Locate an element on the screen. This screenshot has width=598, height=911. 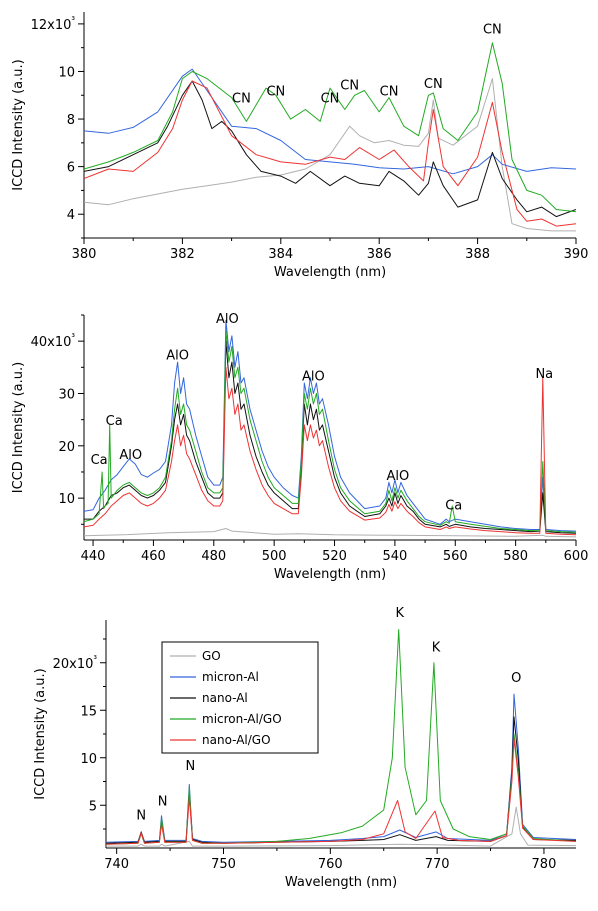
x-tick-label: 740 is located at coordinates (116, 864).